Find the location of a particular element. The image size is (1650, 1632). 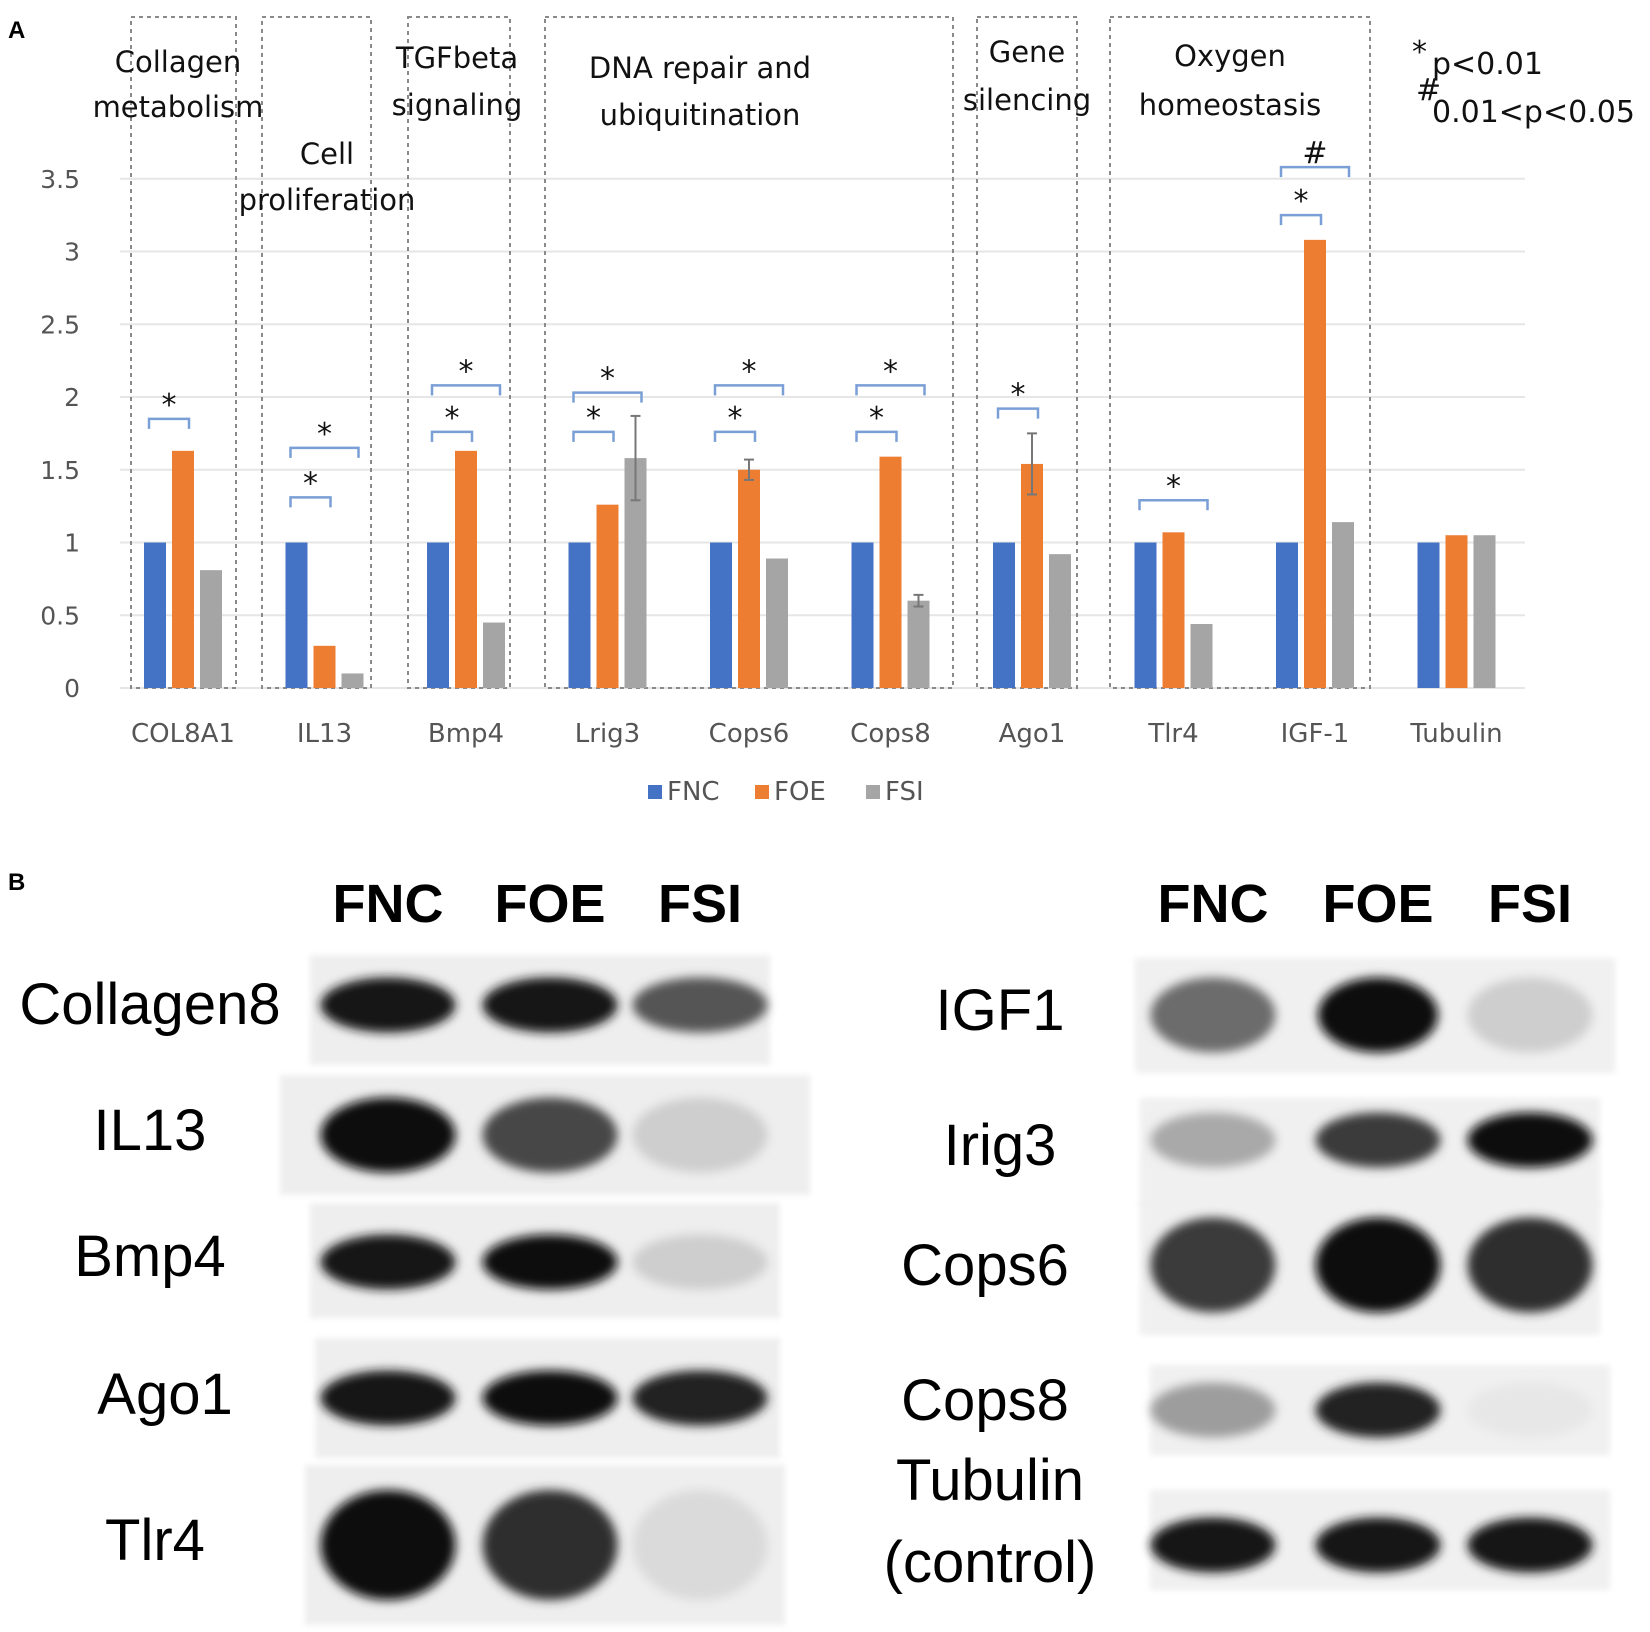

y-tick-label: 0.5 is located at coordinates (60, 615).